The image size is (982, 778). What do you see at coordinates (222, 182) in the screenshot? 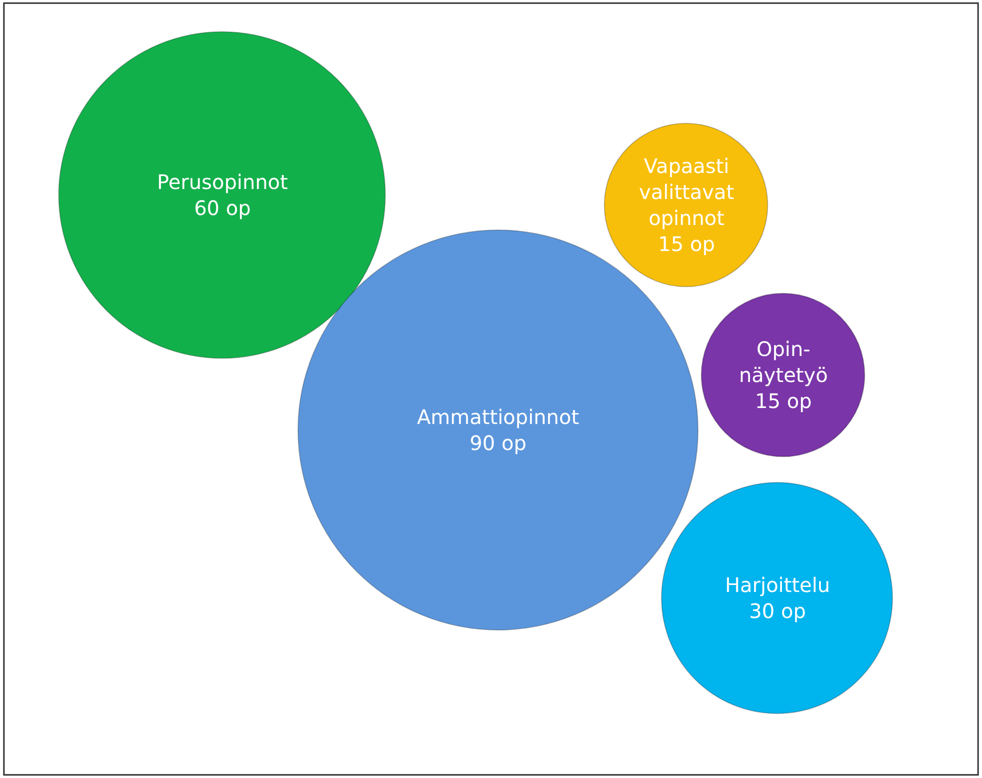
I see `category-label: Perusopinnot` at bounding box center [222, 182].